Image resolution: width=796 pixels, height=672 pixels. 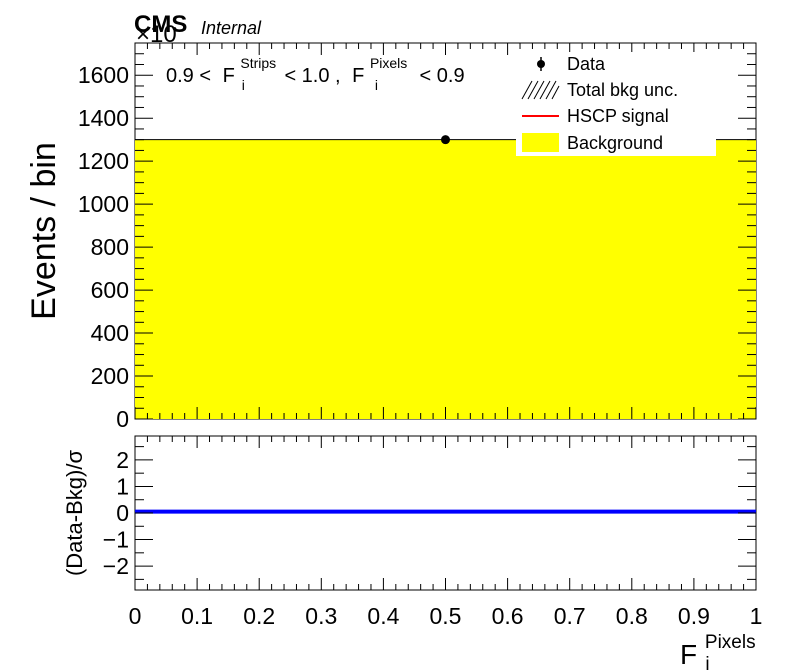 I want to click on x-tick-label: 0.3, so click(x=321, y=616).